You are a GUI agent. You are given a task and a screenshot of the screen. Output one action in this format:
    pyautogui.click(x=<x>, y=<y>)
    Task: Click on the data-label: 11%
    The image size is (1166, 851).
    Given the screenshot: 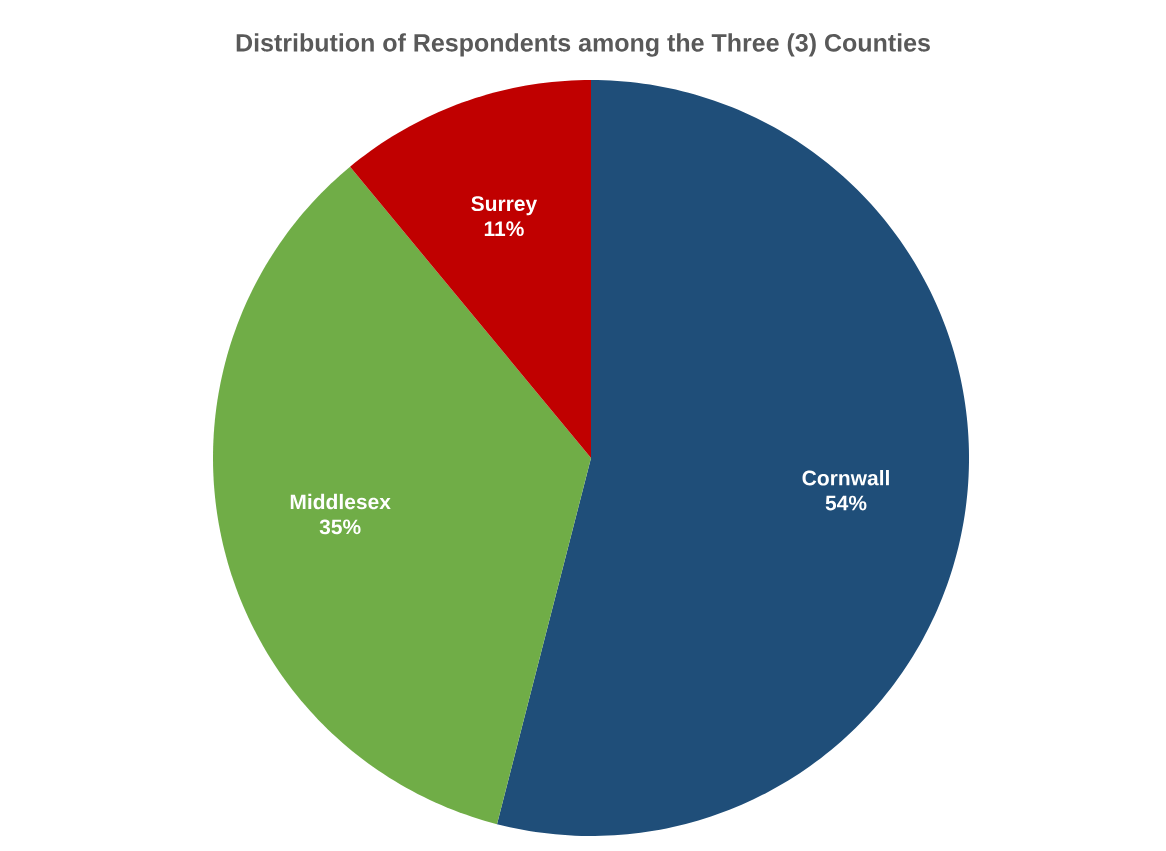 What is the action you would take?
    pyautogui.click(x=504, y=229)
    